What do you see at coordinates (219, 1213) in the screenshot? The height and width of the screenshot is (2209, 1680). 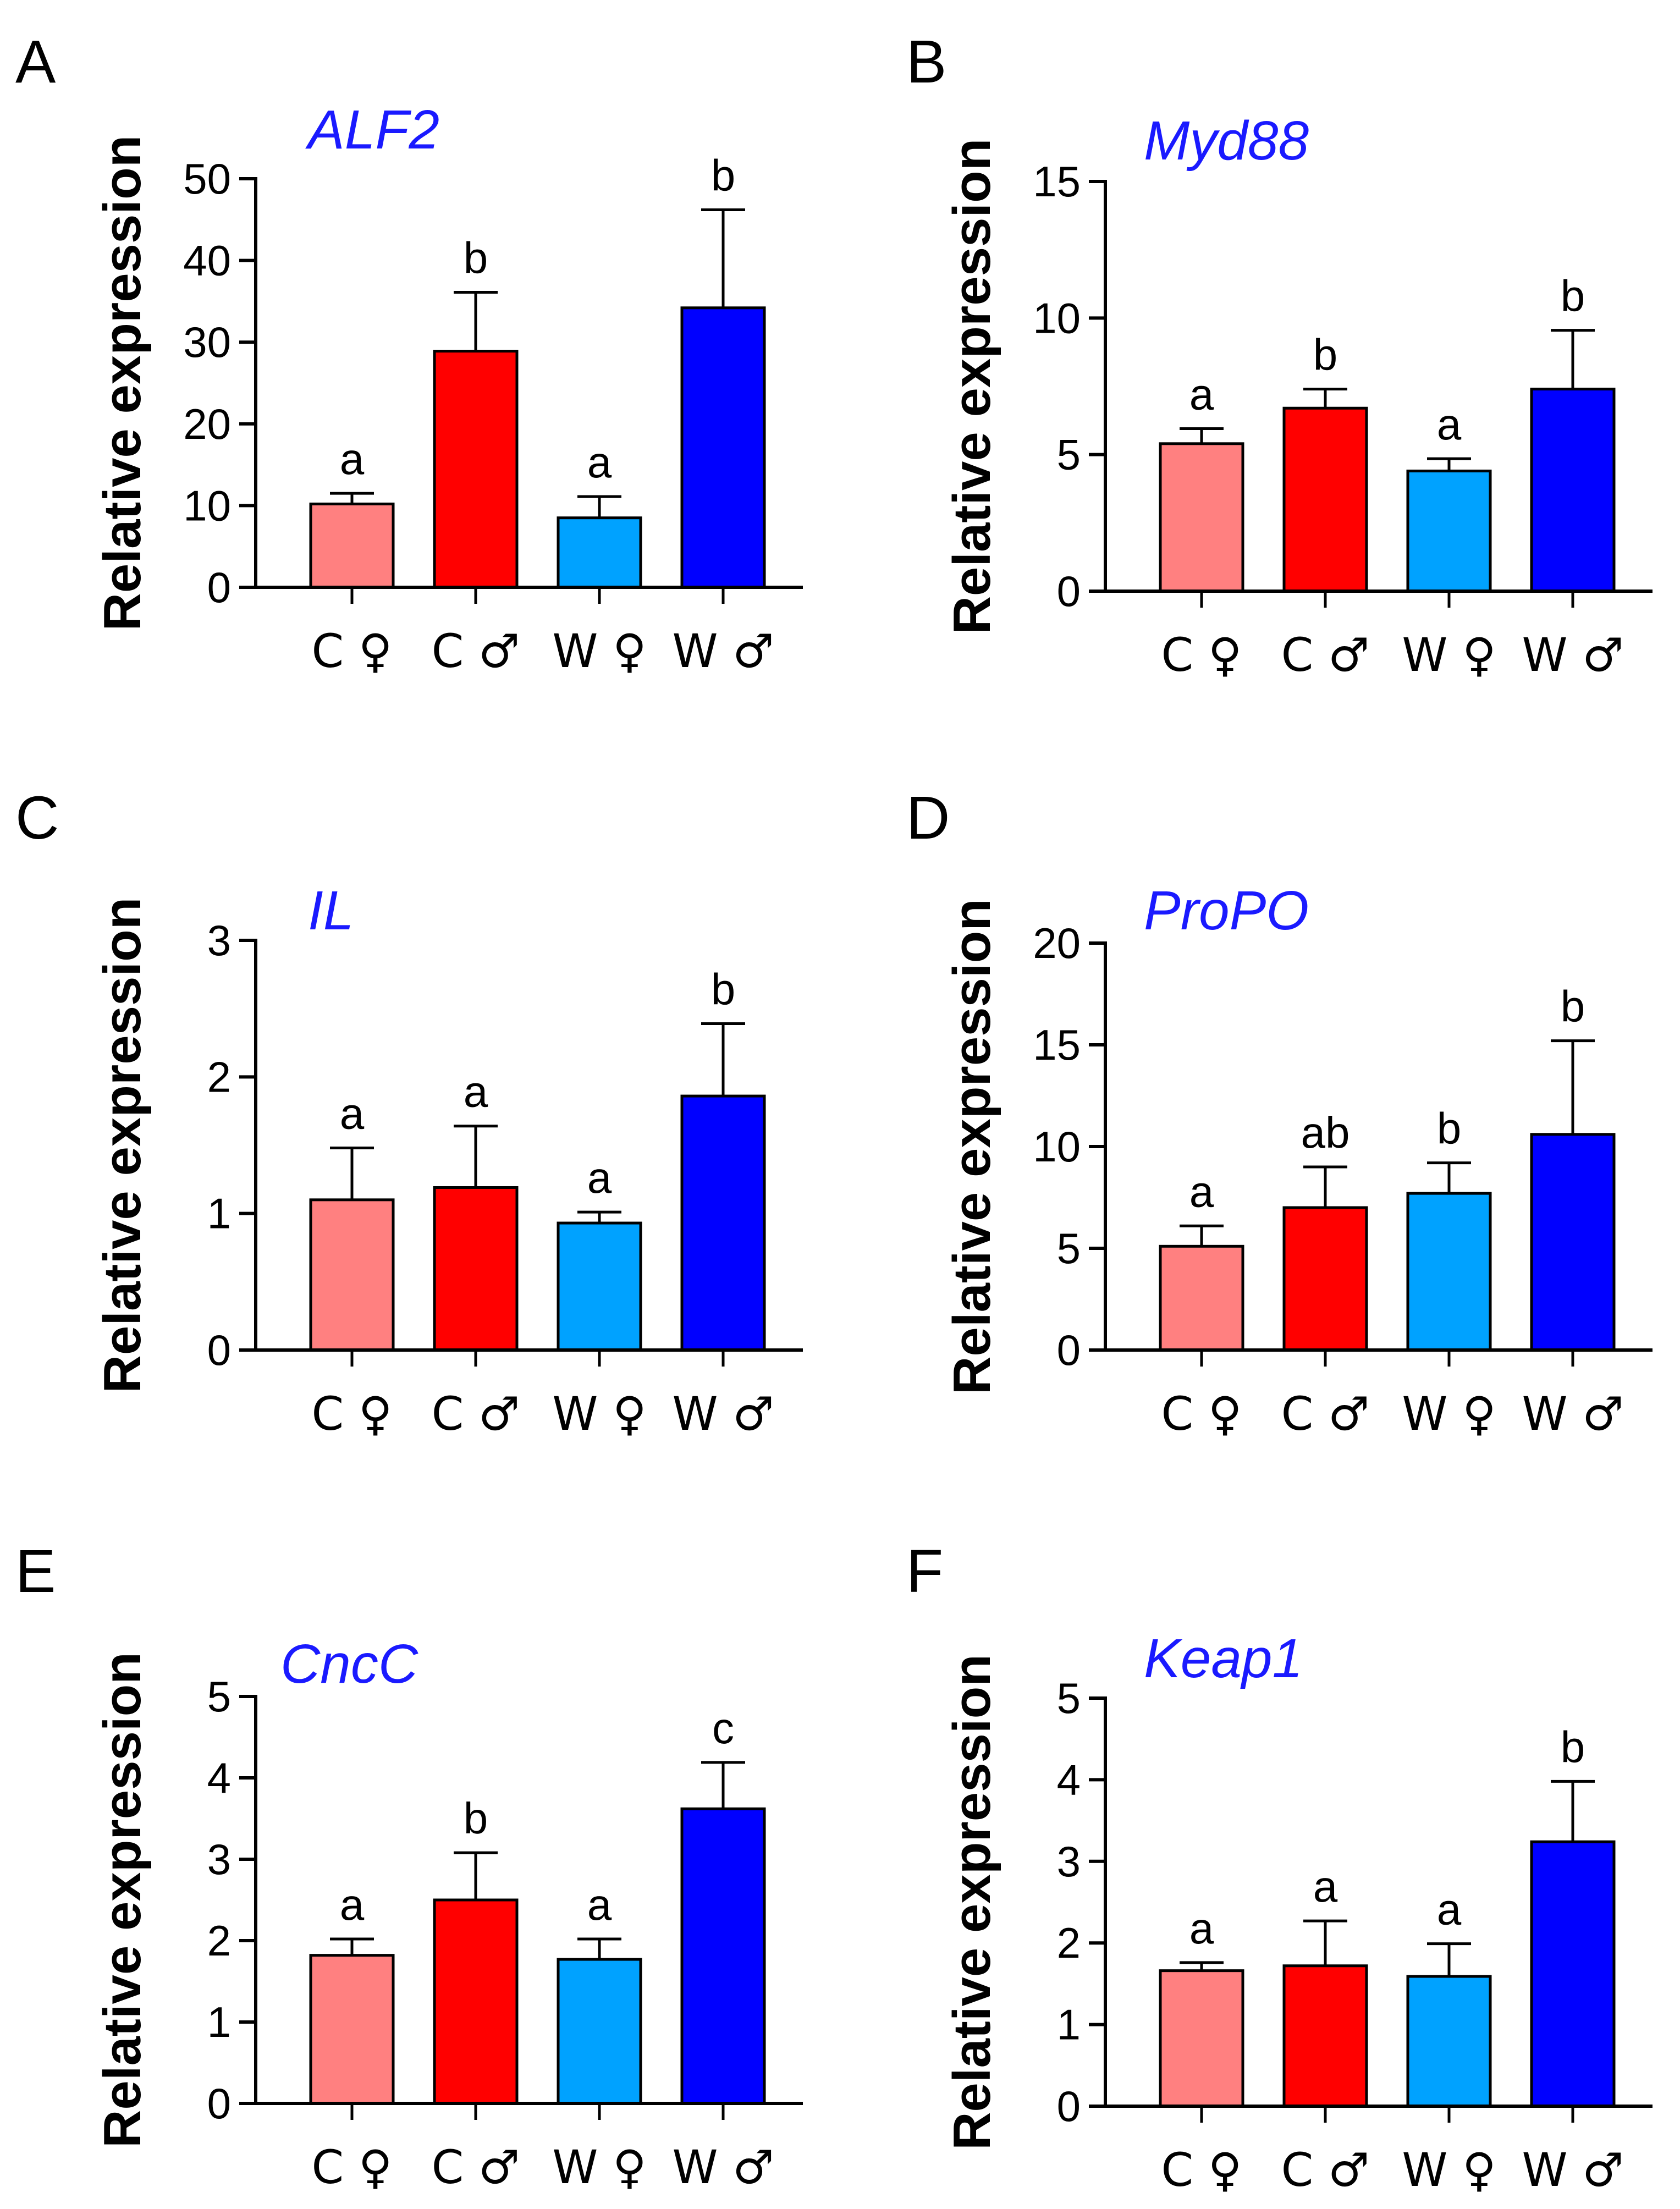 I see `y-tick-label: 1` at bounding box center [219, 1213].